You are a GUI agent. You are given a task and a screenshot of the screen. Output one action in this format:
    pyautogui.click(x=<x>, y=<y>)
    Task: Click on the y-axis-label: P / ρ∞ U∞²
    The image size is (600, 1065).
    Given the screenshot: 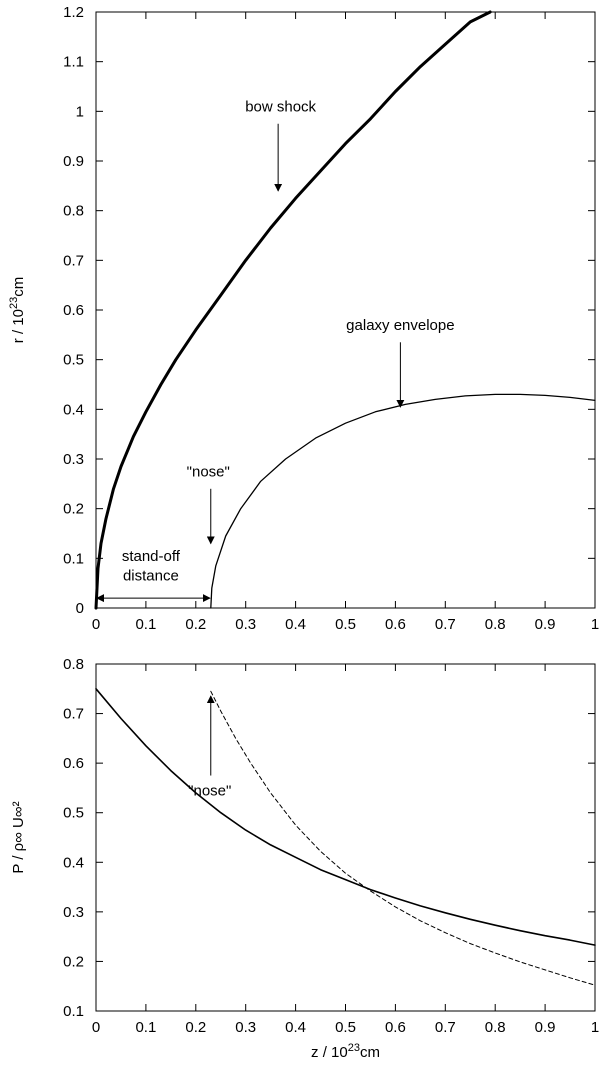 What is the action you would take?
    pyautogui.click(x=18, y=837)
    